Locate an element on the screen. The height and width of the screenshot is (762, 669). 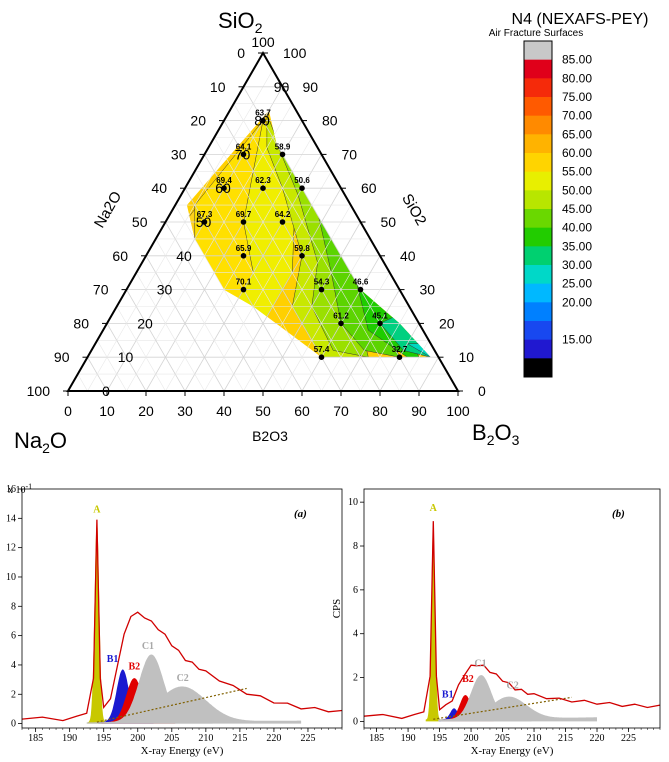
y-tick-label: 14 is located at coordinates (11, 518).